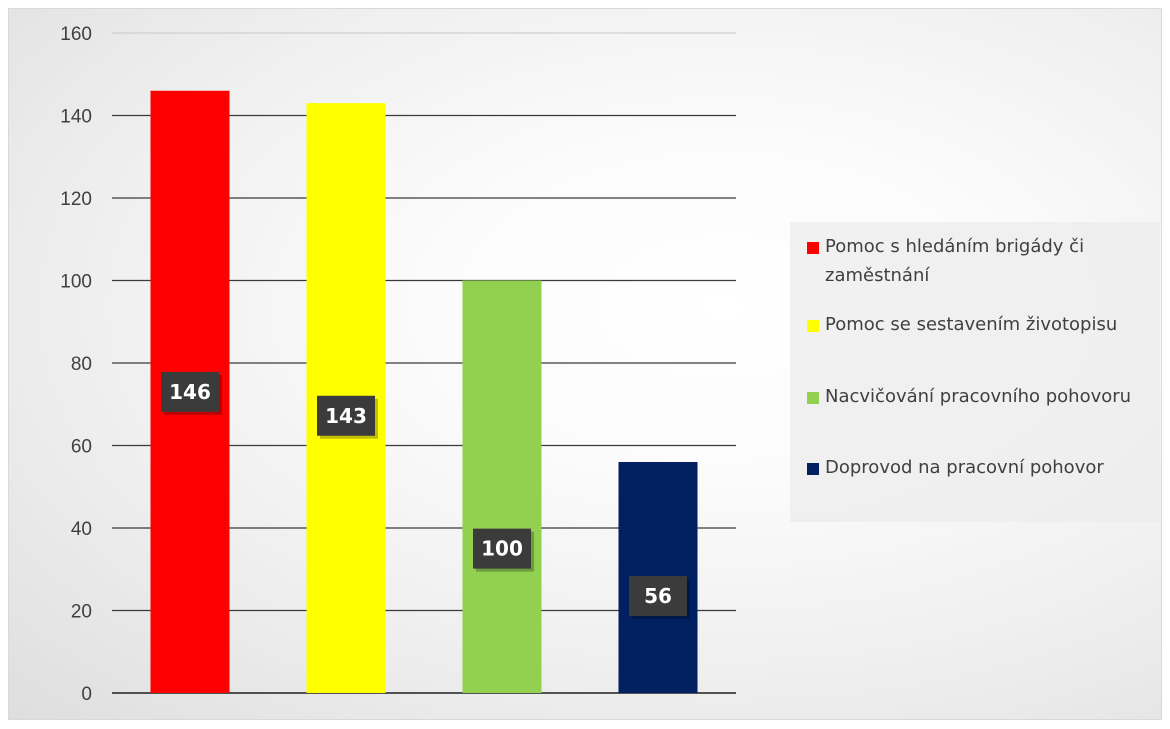 This screenshot has width=1170, height=729. Describe the element at coordinates (81, 447) in the screenshot. I see `y-tick-label: 60` at that location.